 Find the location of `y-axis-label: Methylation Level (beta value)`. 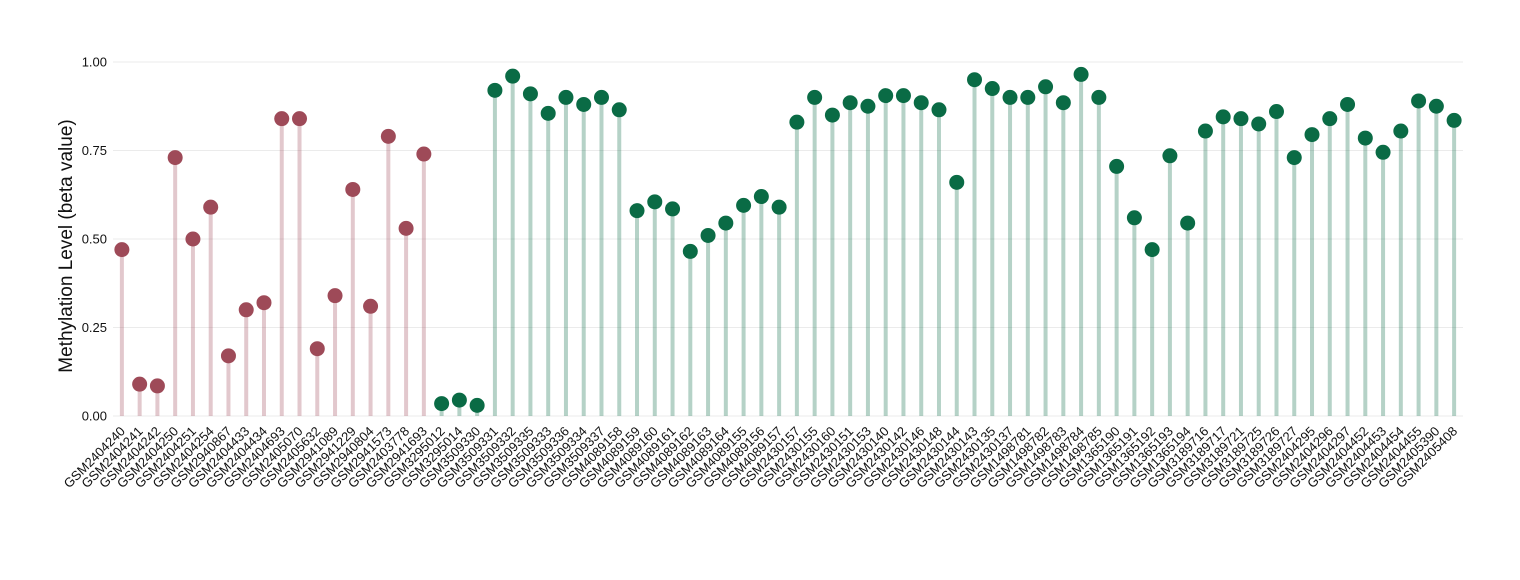

y-axis-label: Methylation Level (beta value) is located at coordinates (66, 245).